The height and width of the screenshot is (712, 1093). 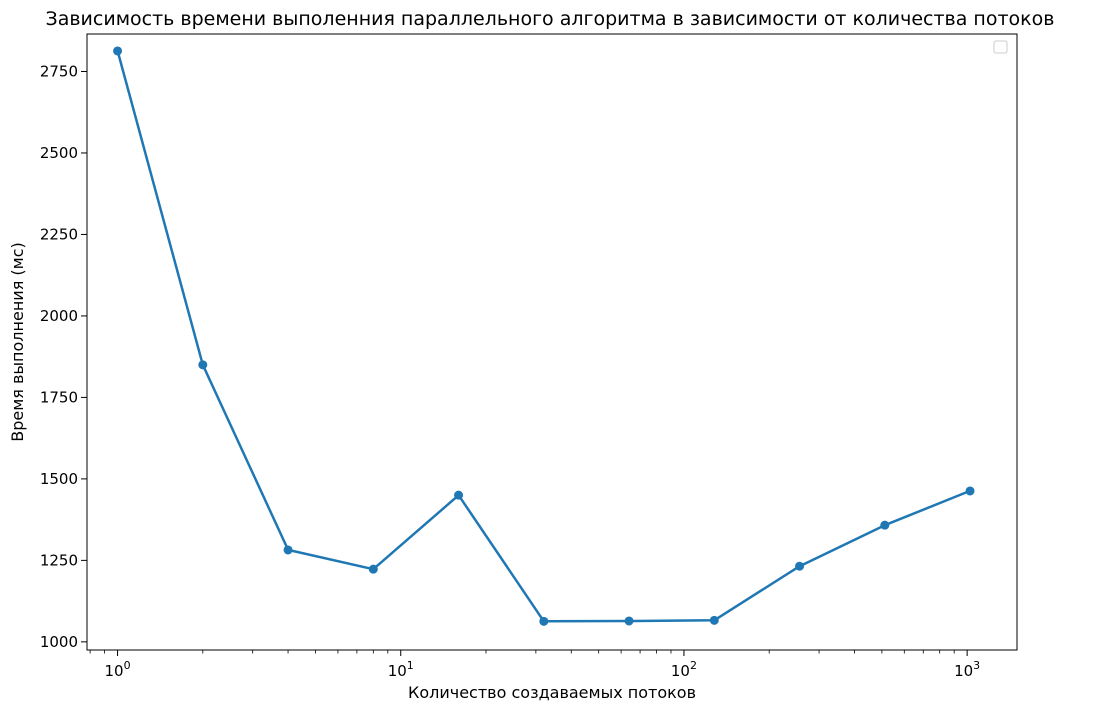 I want to click on x-tick-label: 10², so click(x=684, y=669).